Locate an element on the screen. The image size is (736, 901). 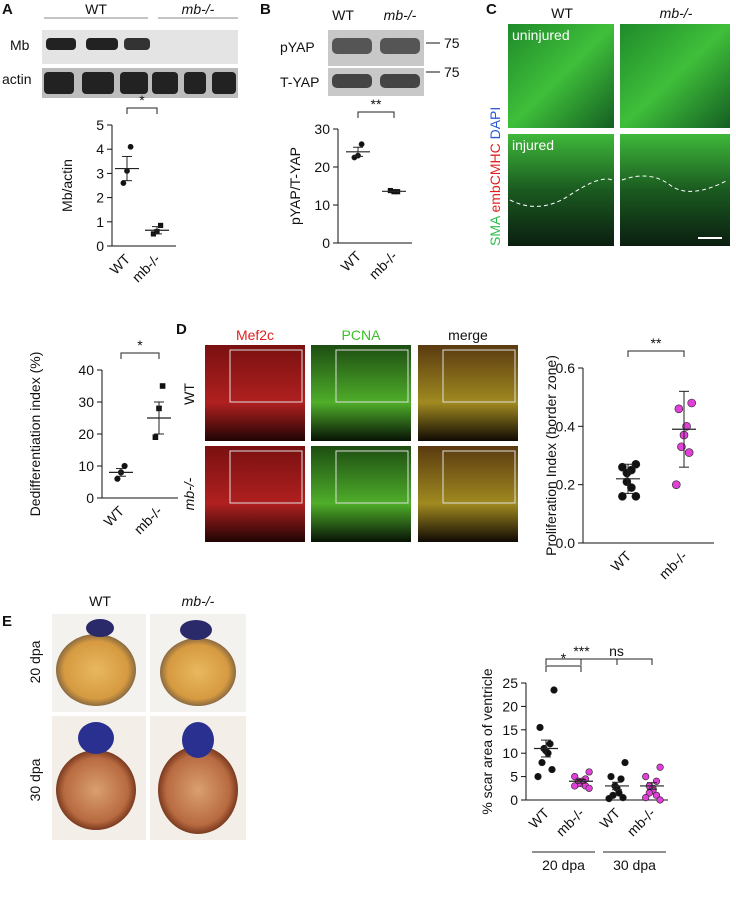
stain-legend: SMA embCMHC DAPI is located at coordinates (495, 176).